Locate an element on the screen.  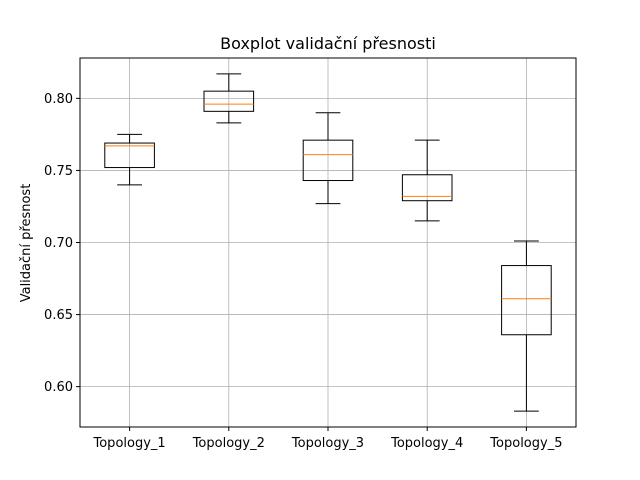
y-axis-label: Validační přesnost is located at coordinates (26, 243).